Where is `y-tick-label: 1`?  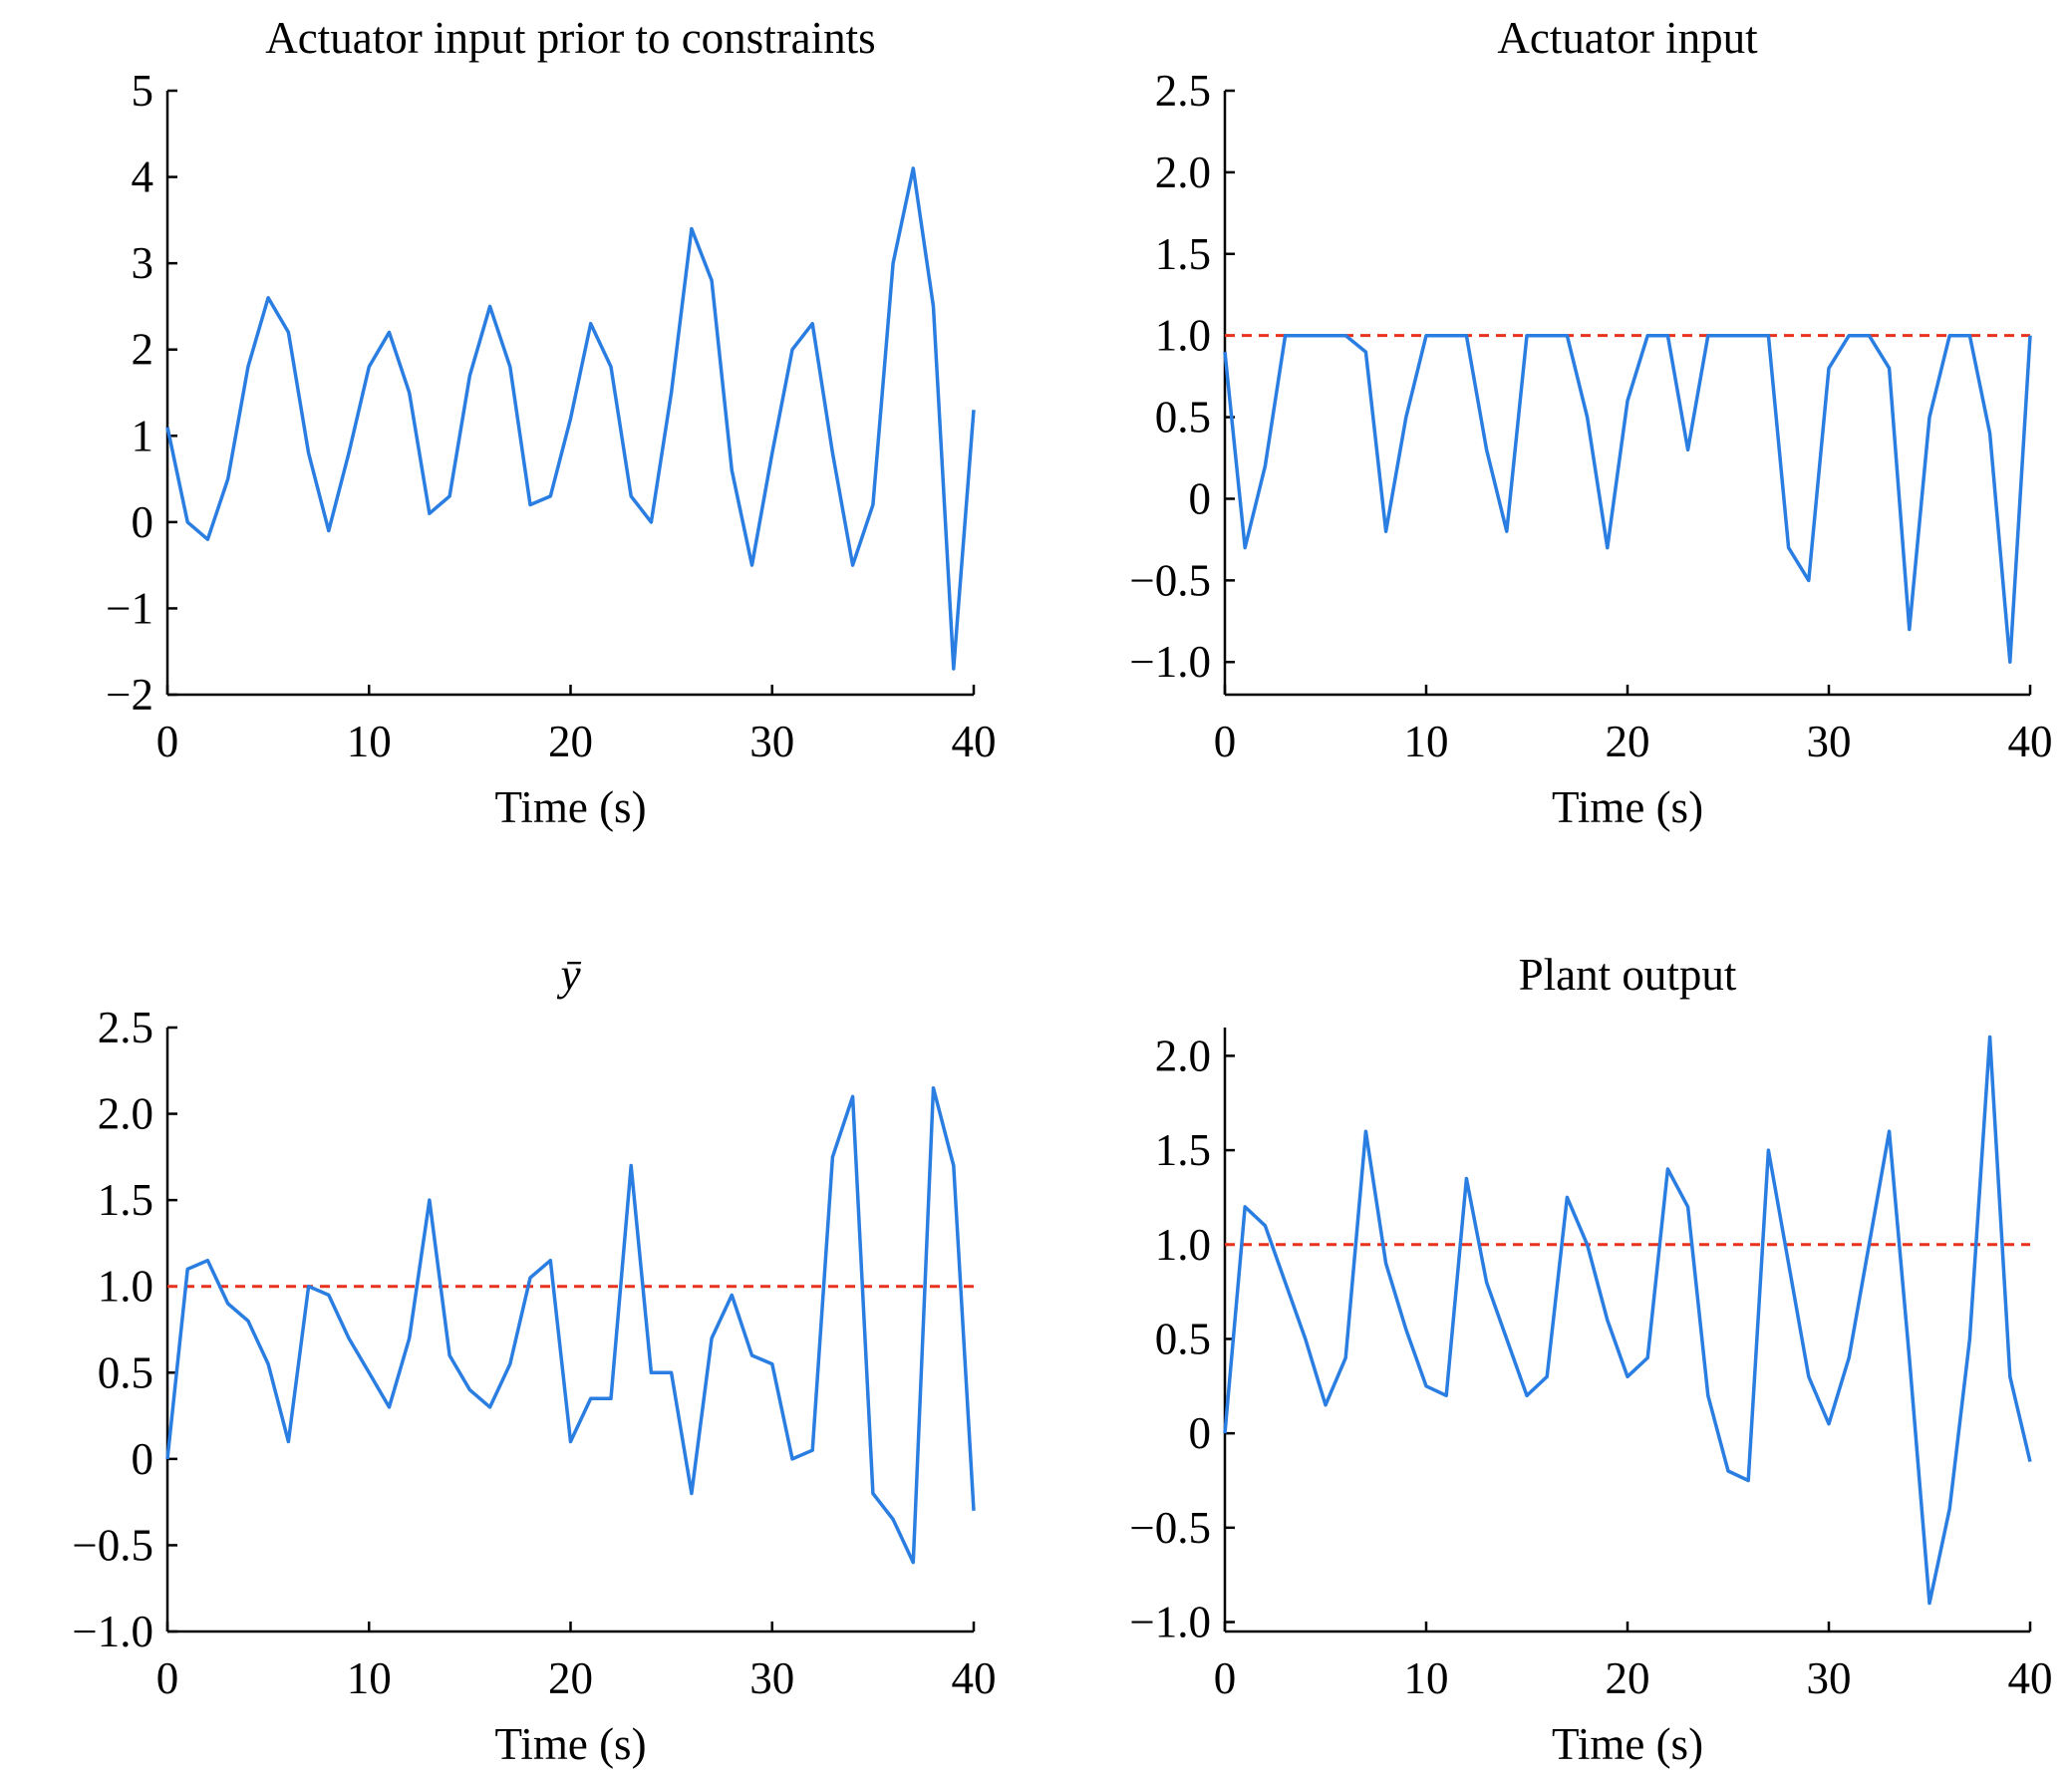
y-tick-label: 1 is located at coordinates (143, 435).